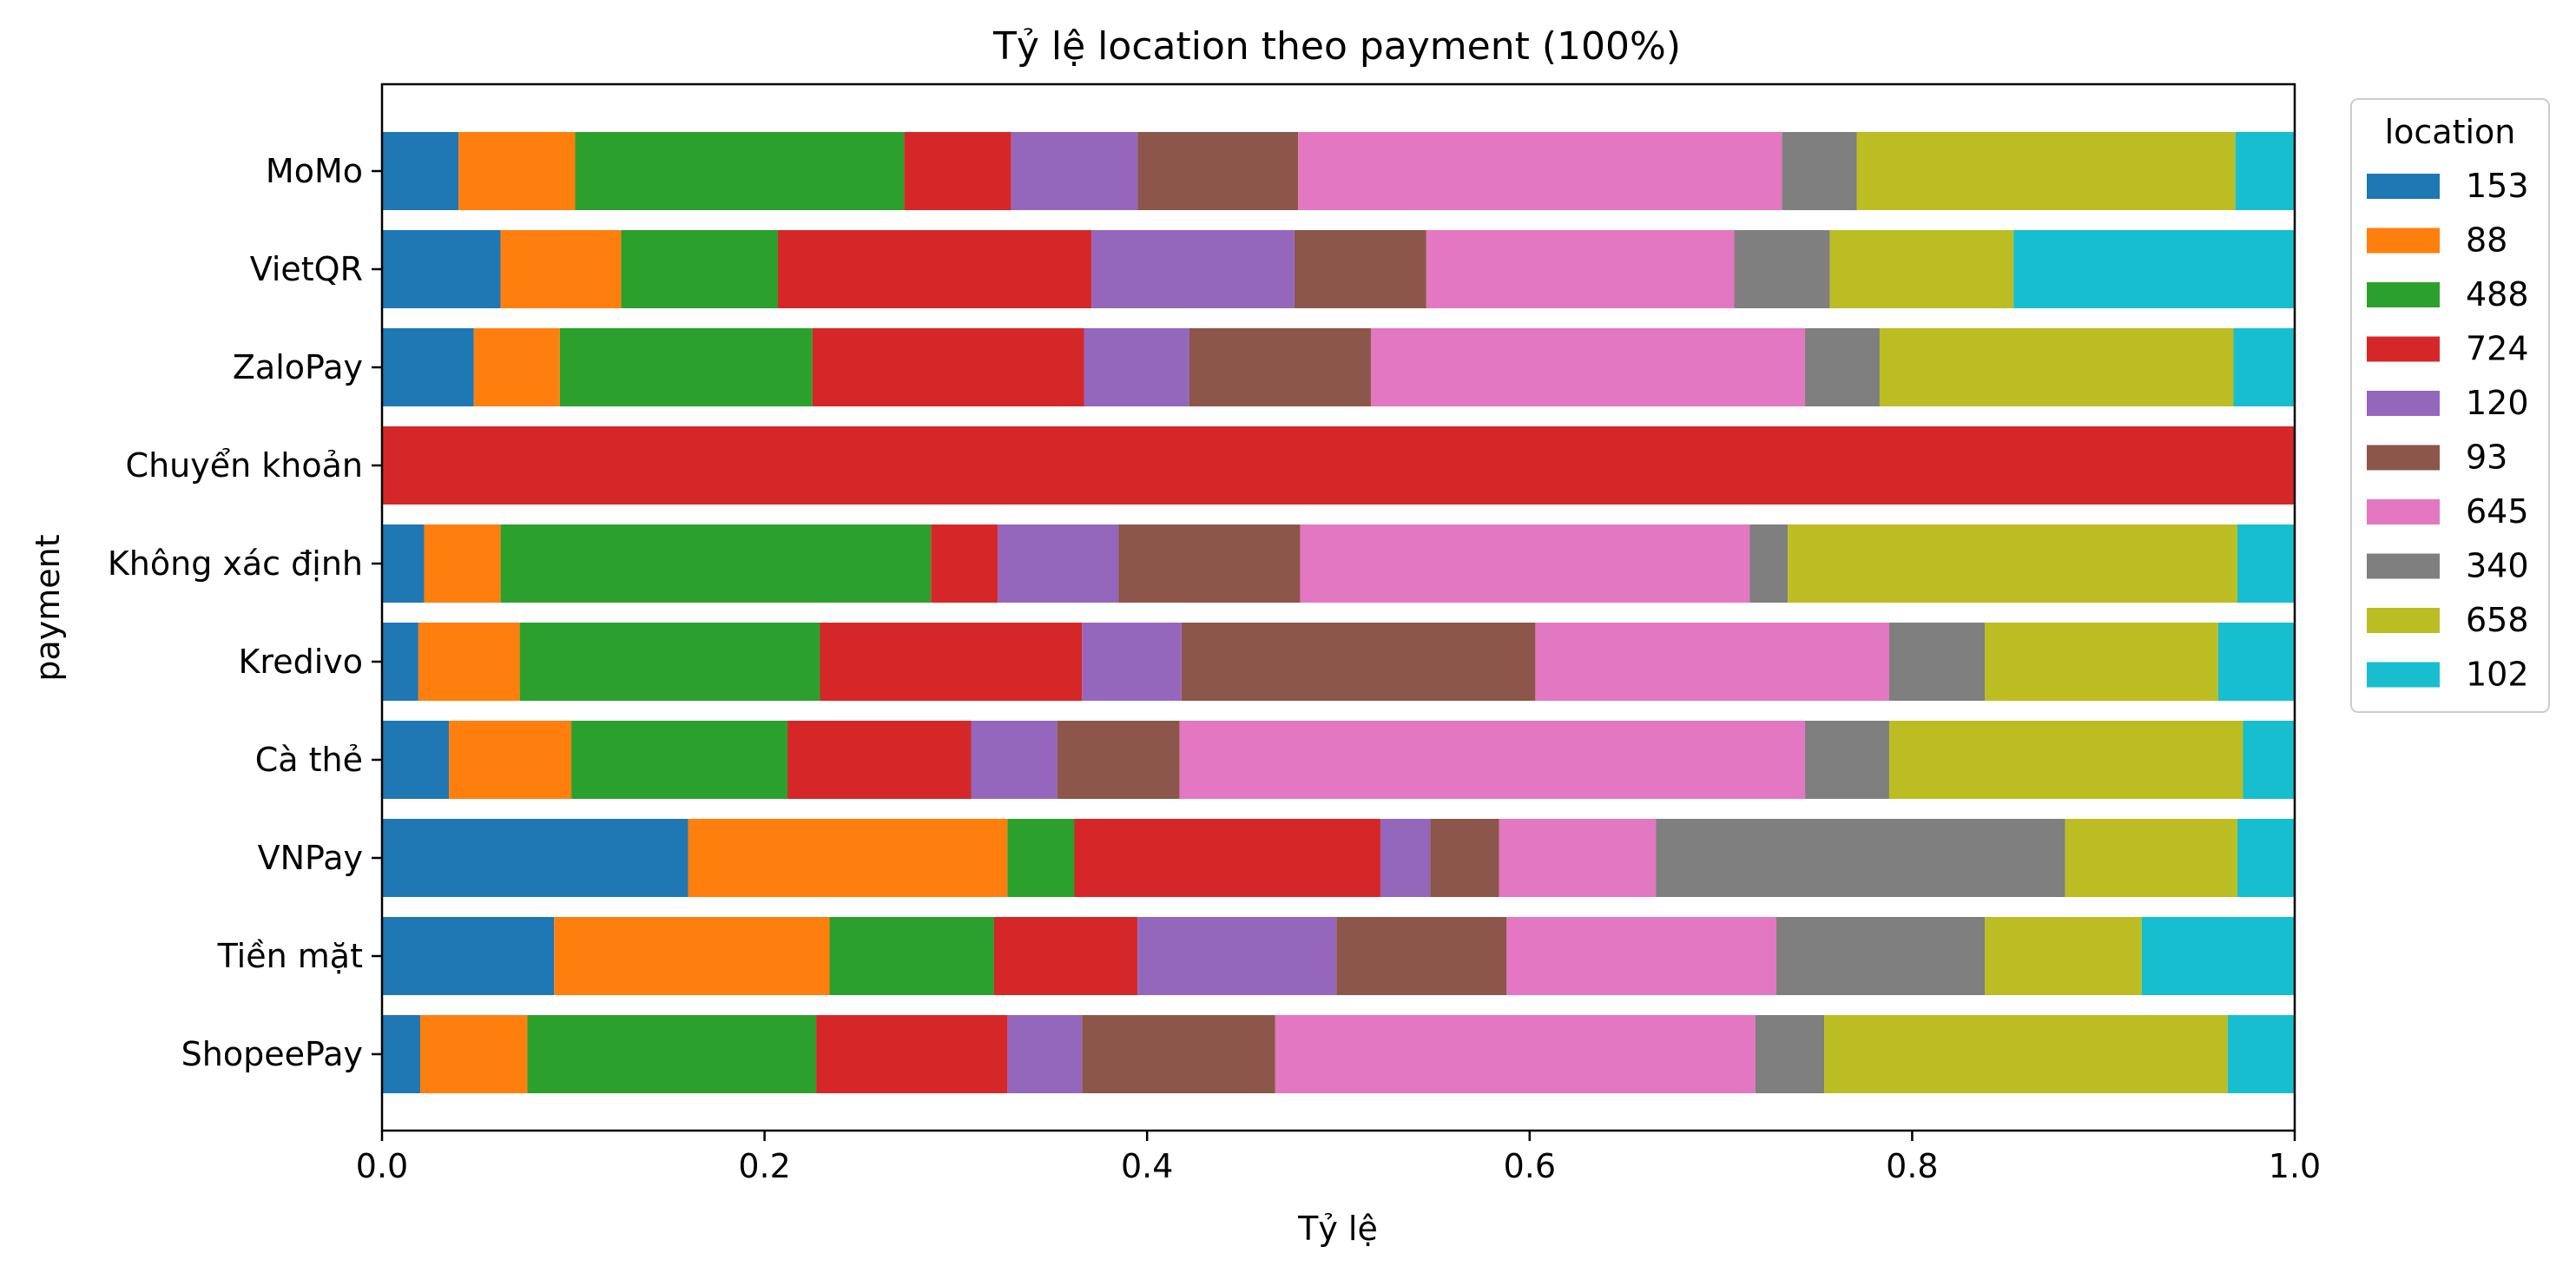  Describe the element at coordinates (290, 956) in the screenshot. I see `y-tick-label: Tiền mặt` at that location.